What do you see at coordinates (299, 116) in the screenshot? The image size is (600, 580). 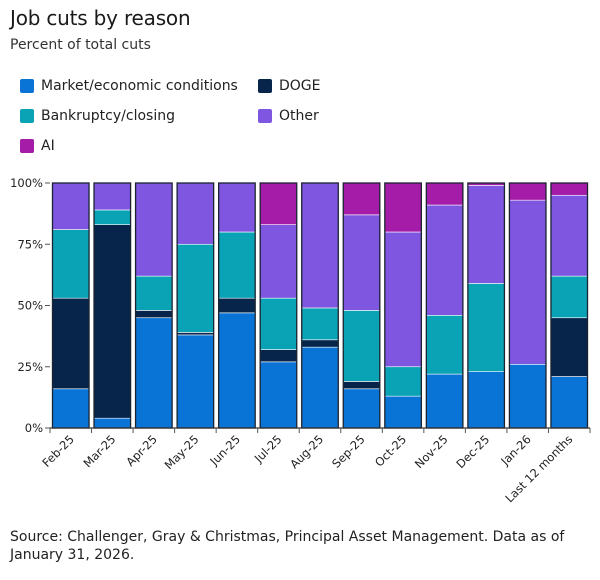 I see `legend-label-other: Other` at bounding box center [299, 116].